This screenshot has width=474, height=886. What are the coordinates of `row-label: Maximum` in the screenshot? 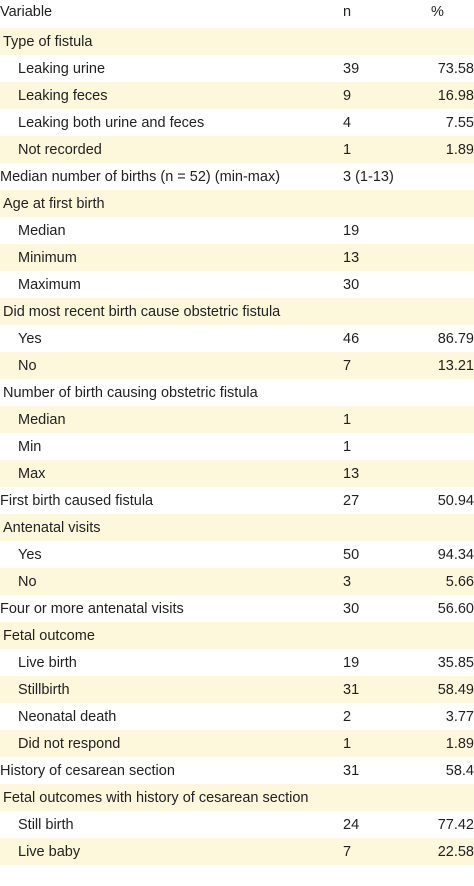 It's located at (49, 284).